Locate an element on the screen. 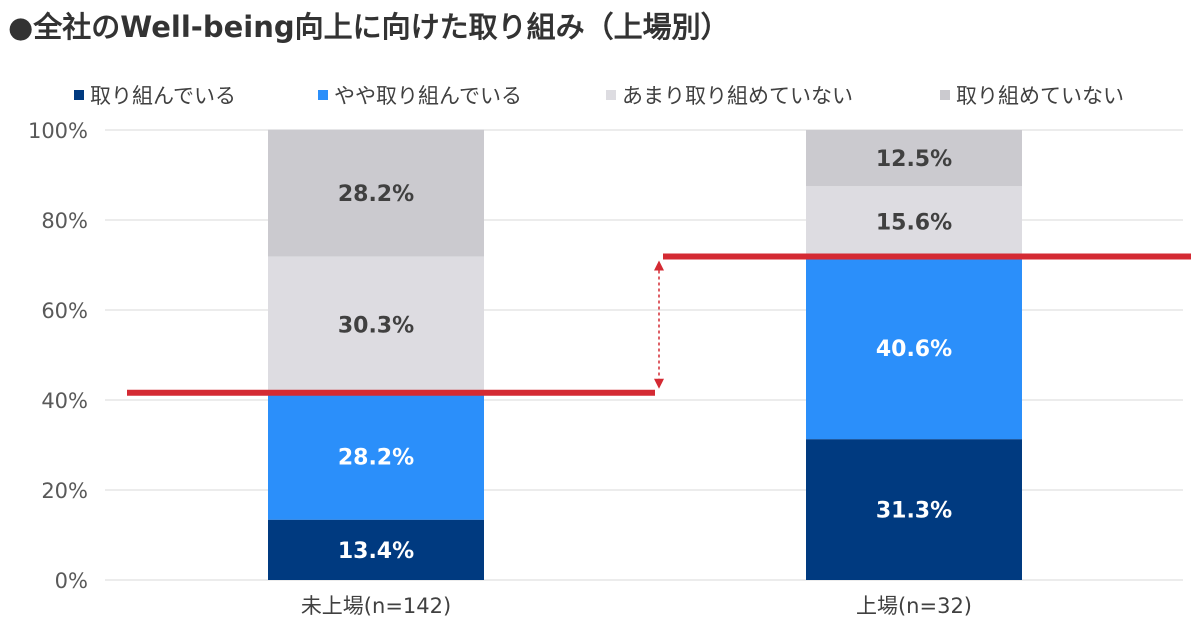 This screenshot has height=636, width=1200. legend-item-1: 取り組んでいる is located at coordinates (155, 95).